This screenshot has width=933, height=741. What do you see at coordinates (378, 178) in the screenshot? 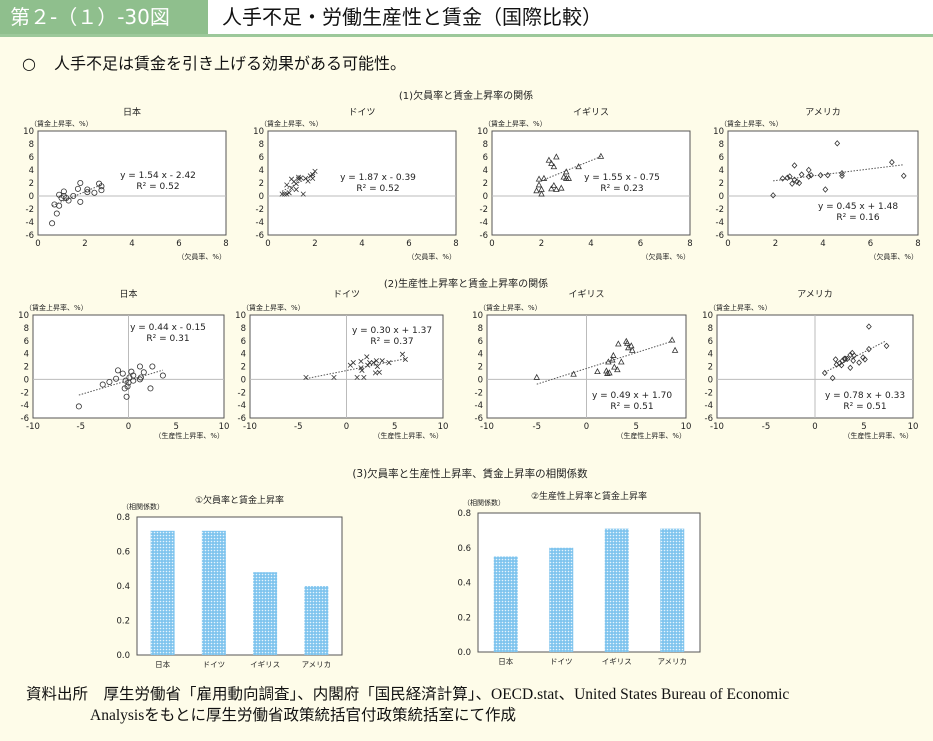
I see `regression-equation: y = 1.87 x - 0.39` at bounding box center [378, 178].